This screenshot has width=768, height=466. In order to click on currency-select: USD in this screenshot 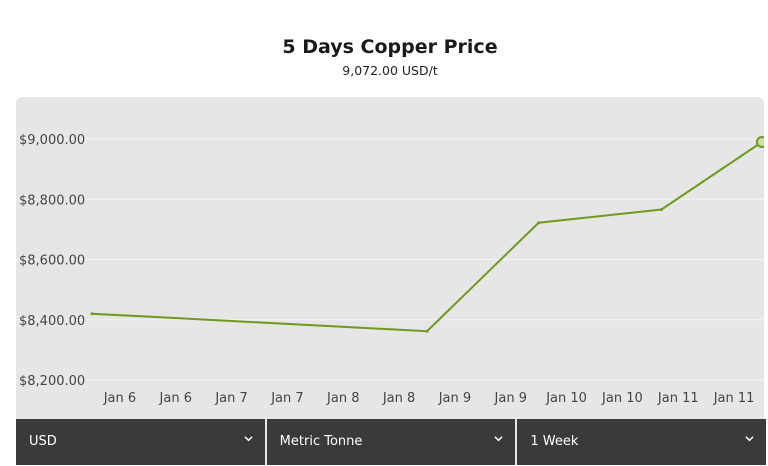, I will do `click(141, 442)`.